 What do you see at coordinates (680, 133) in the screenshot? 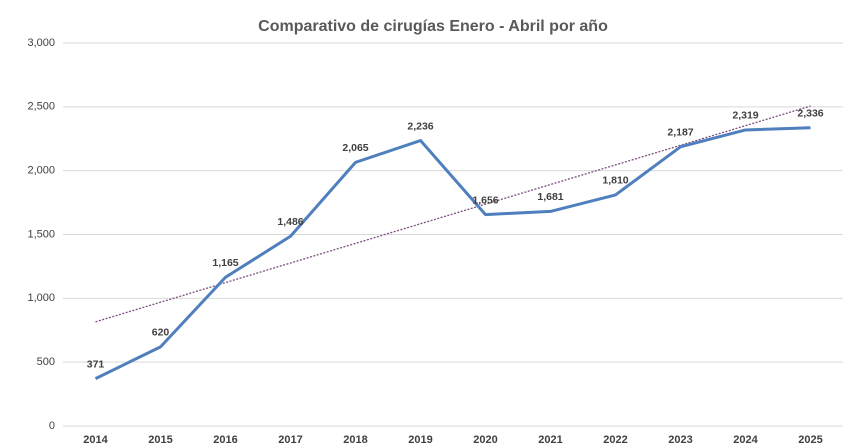
I see `data-label: 2,187` at bounding box center [680, 133].